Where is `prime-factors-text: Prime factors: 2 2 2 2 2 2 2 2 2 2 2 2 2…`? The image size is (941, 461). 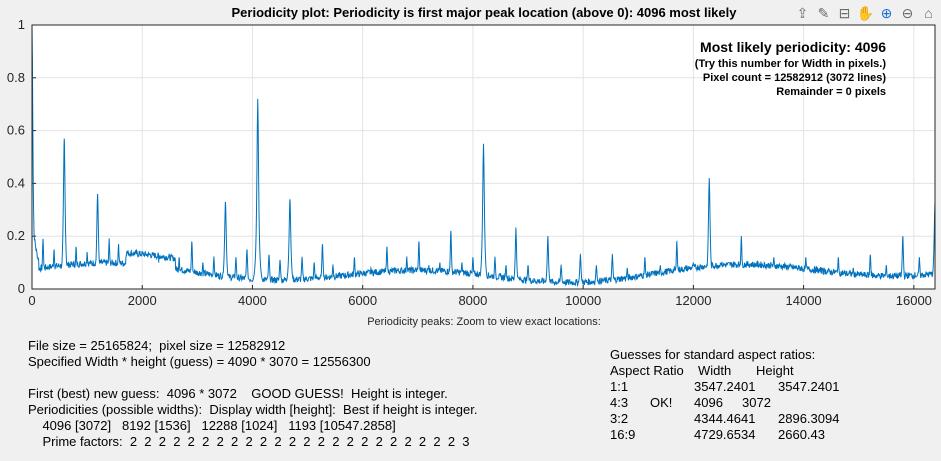 prime-factors-text: Prime factors: 2 2 2 2 2 2 2 2 2 2 2 2 2… is located at coordinates (249, 441).